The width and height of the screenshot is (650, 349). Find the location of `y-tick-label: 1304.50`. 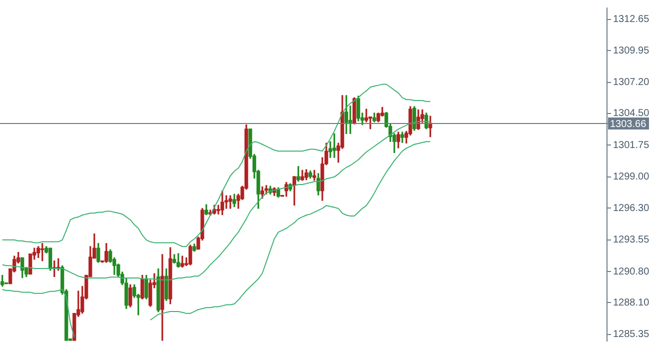

y-tick-label: 1304.50 is located at coordinates (631, 114).